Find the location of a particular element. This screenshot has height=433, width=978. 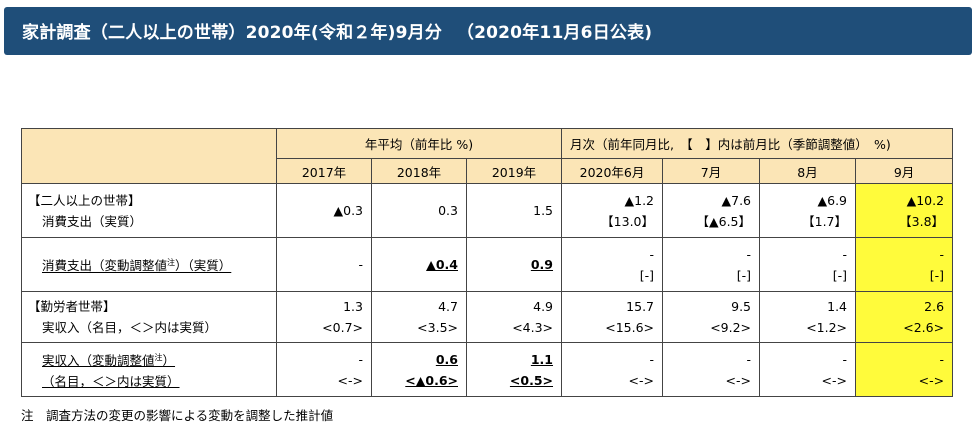

row-label-line2: 消費支出（実質） is located at coordinates (92, 221).